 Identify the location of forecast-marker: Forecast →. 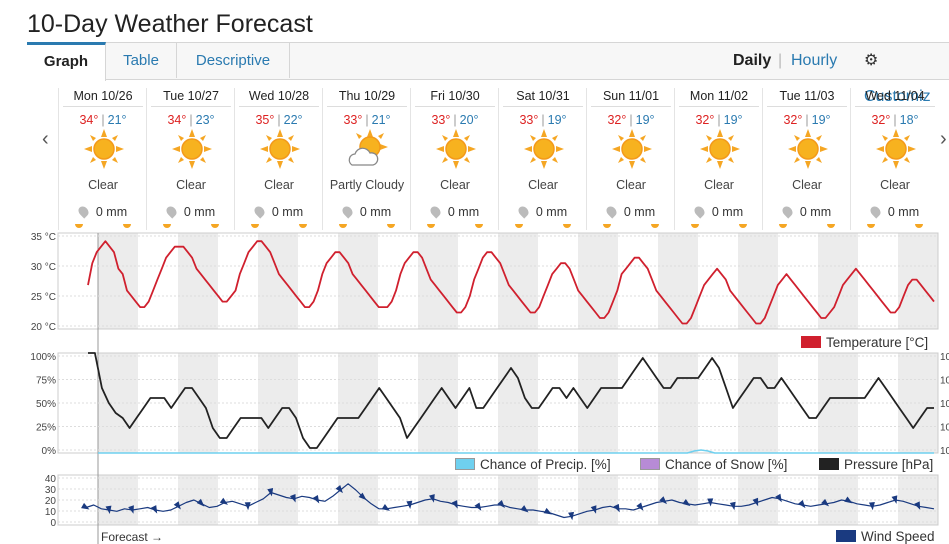
(132, 537).